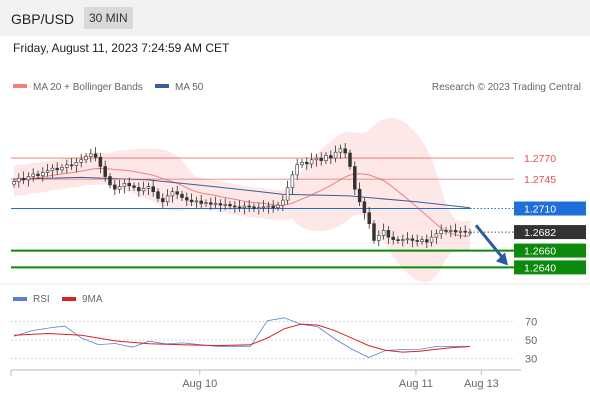  I want to click on legend-bb-label: MA 20 + Bollinger Bands, so click(88, 87).